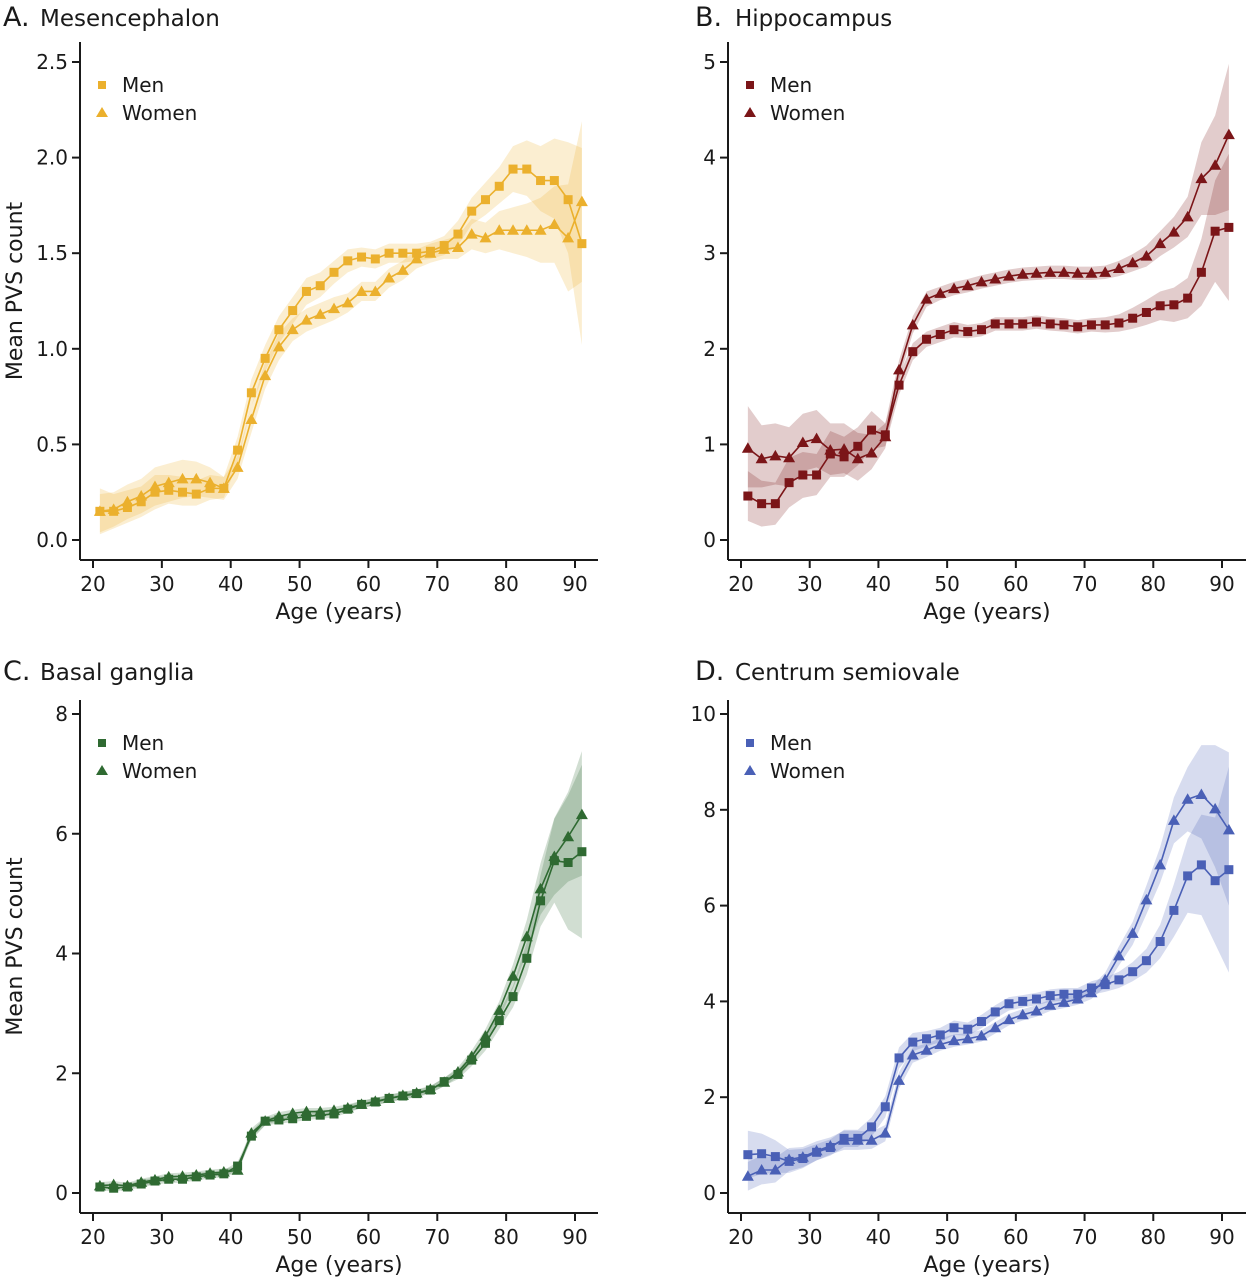 The image size is (1249, 1280). What do you see at coordinates (299, 1237) in the screenshot?
I see `x-tick-label: 50` at bounding box center [299, 1237].